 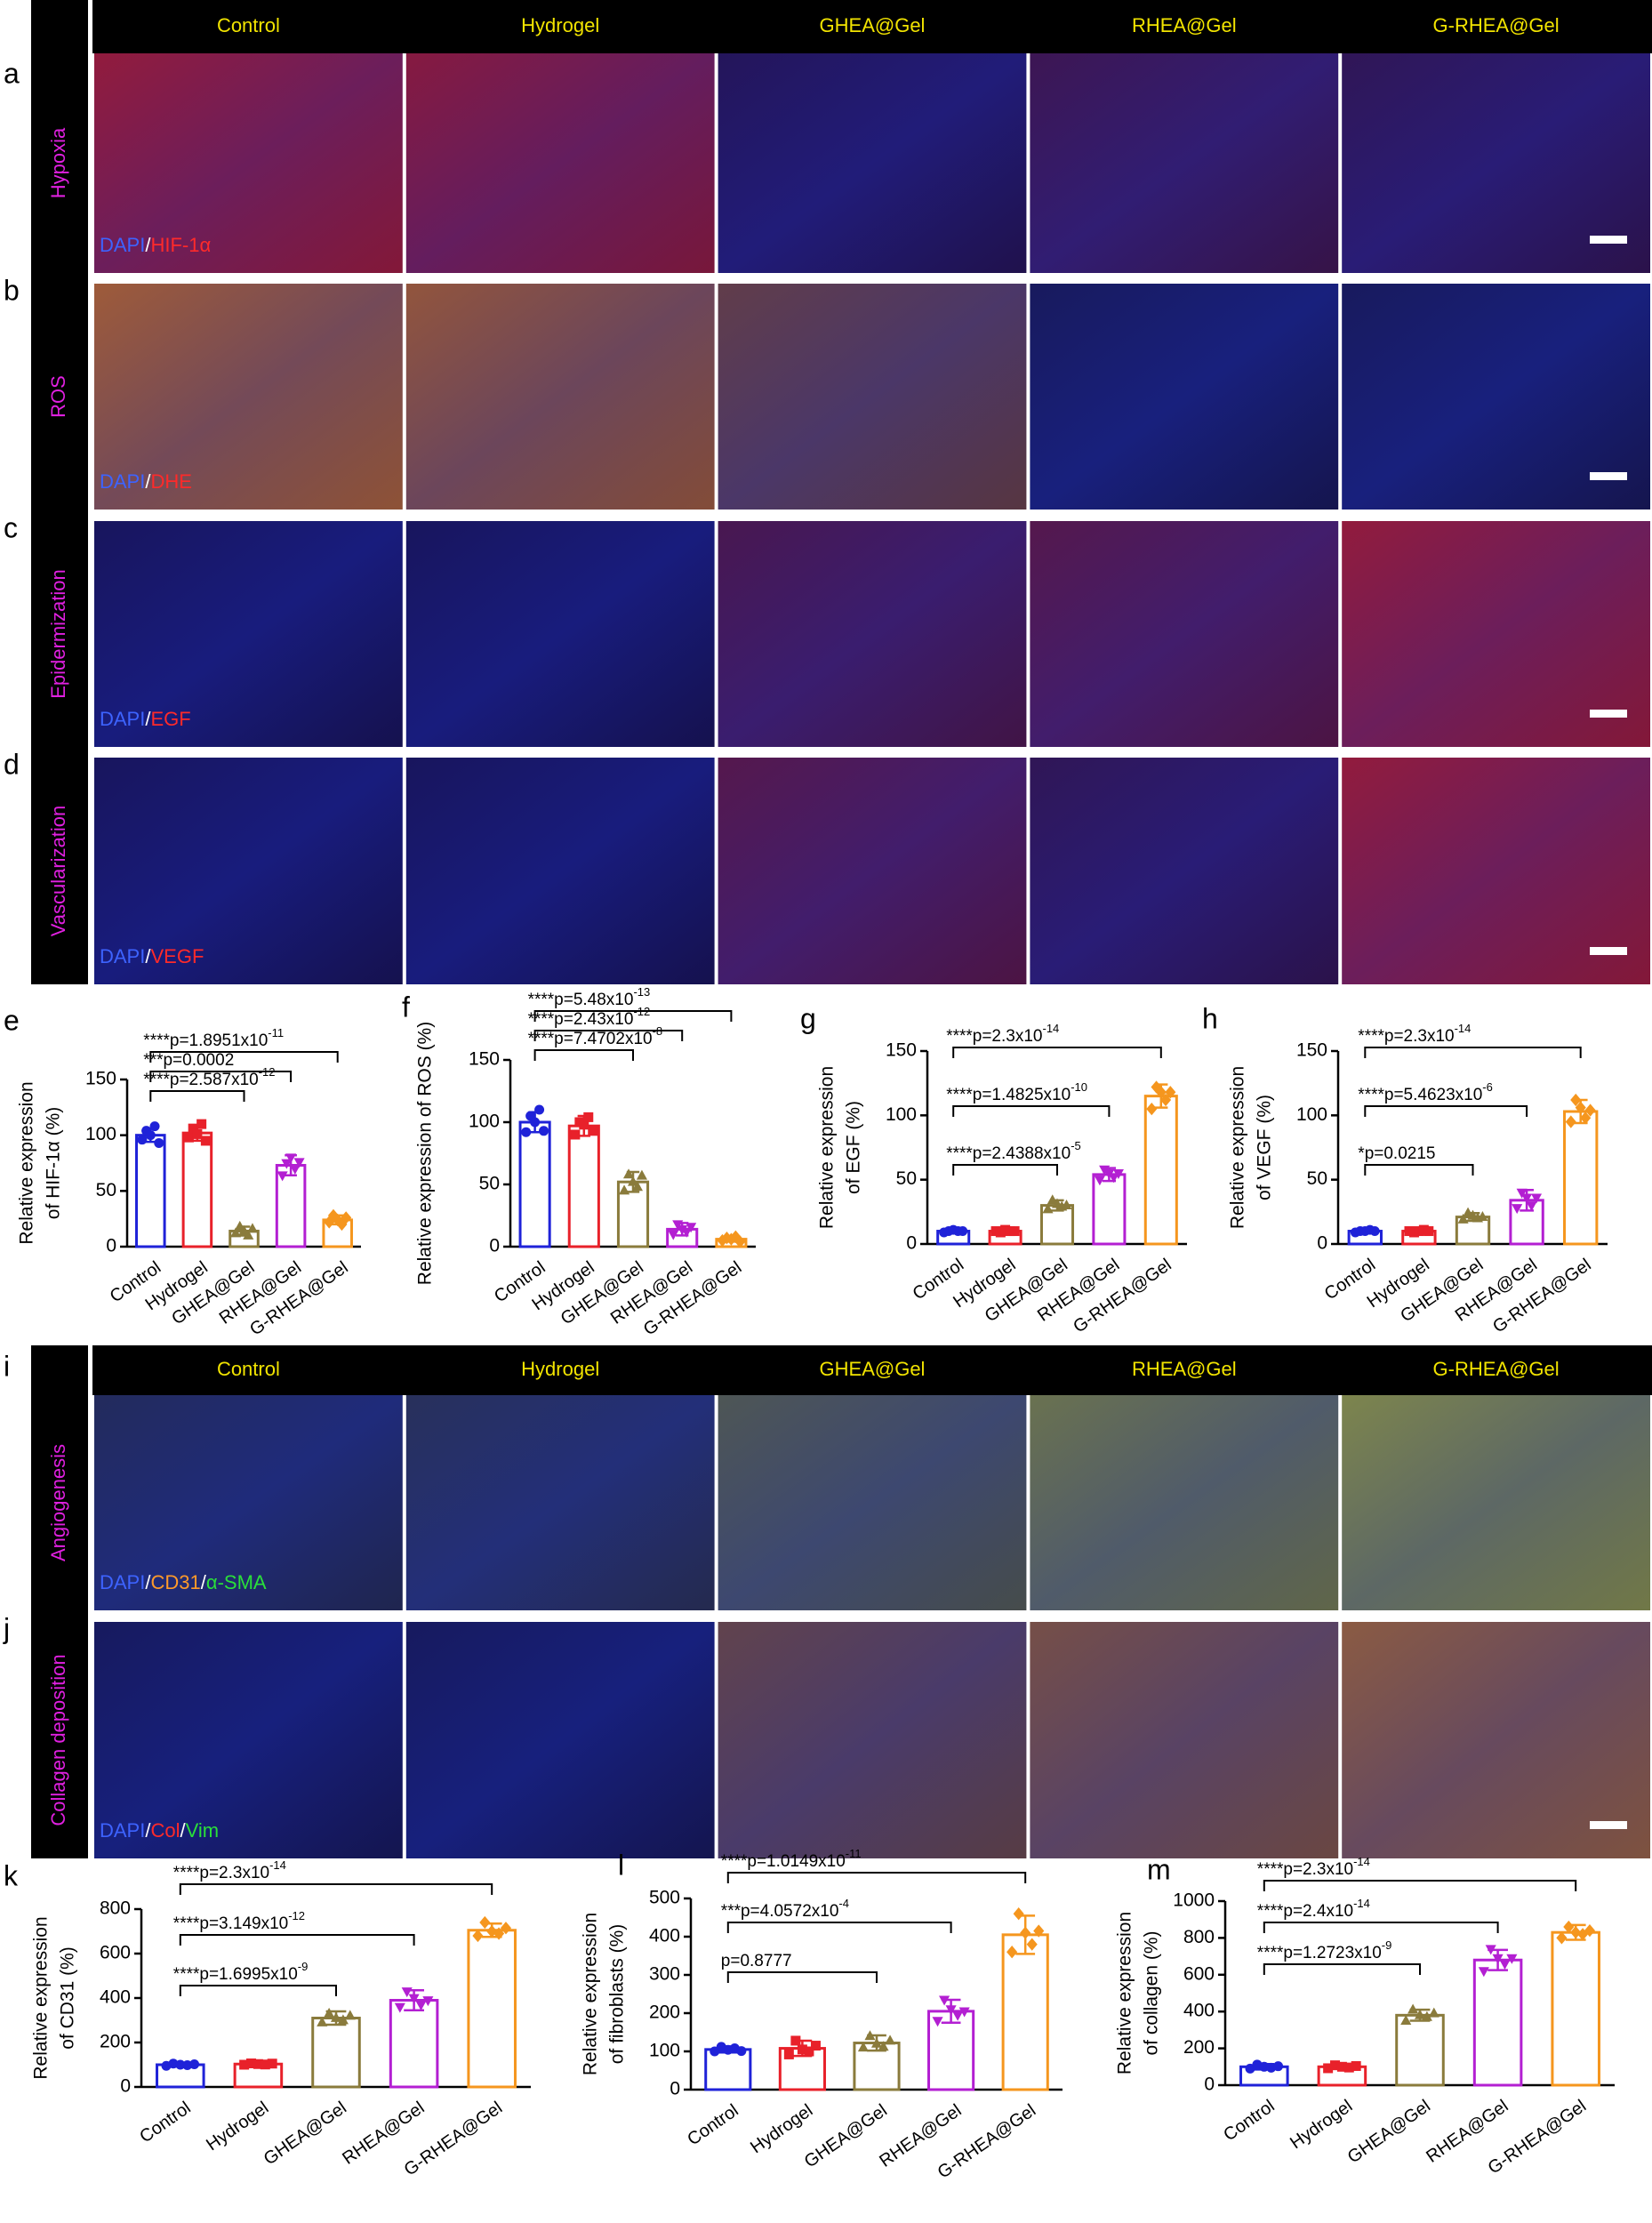 What do you see at coordinates (68, 1998) in the screenshot?
I see `y-axis-label: of CD31 (%)` at bounding box center [68, 1998].